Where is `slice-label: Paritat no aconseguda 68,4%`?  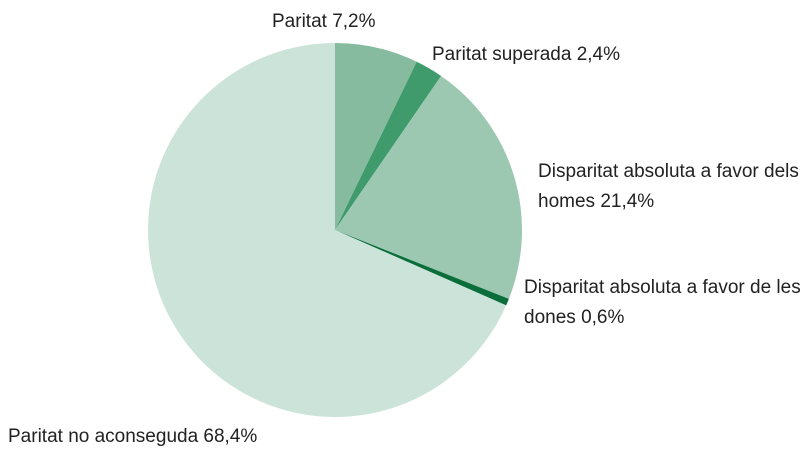 slice-label: Paritat no aconseguda 68,4% is located at coordinates (208, 437).